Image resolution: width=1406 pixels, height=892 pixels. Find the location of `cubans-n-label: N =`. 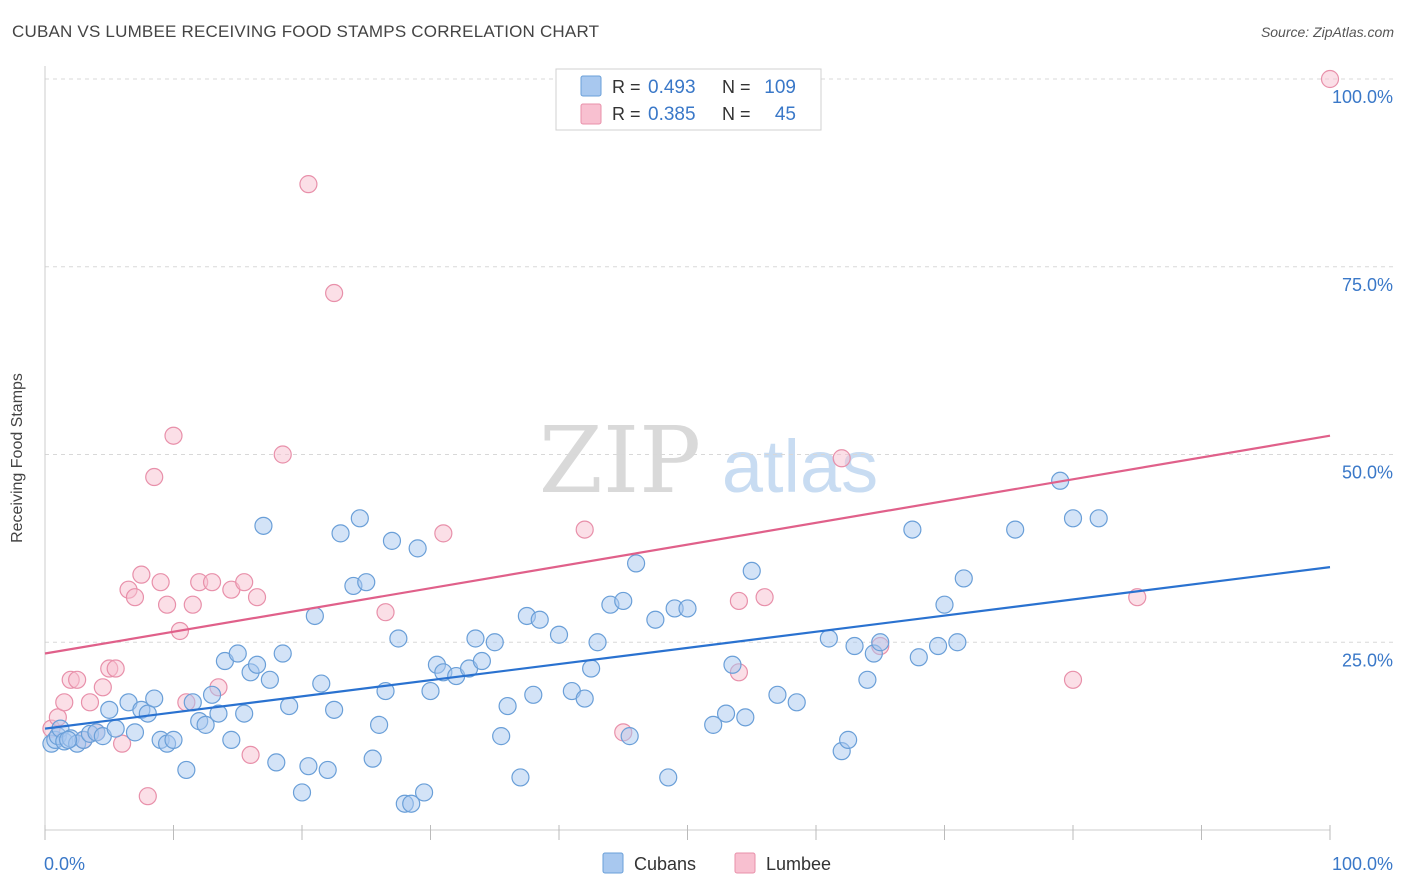

cubans-n-label: N = is located at coordinates (736, 87).